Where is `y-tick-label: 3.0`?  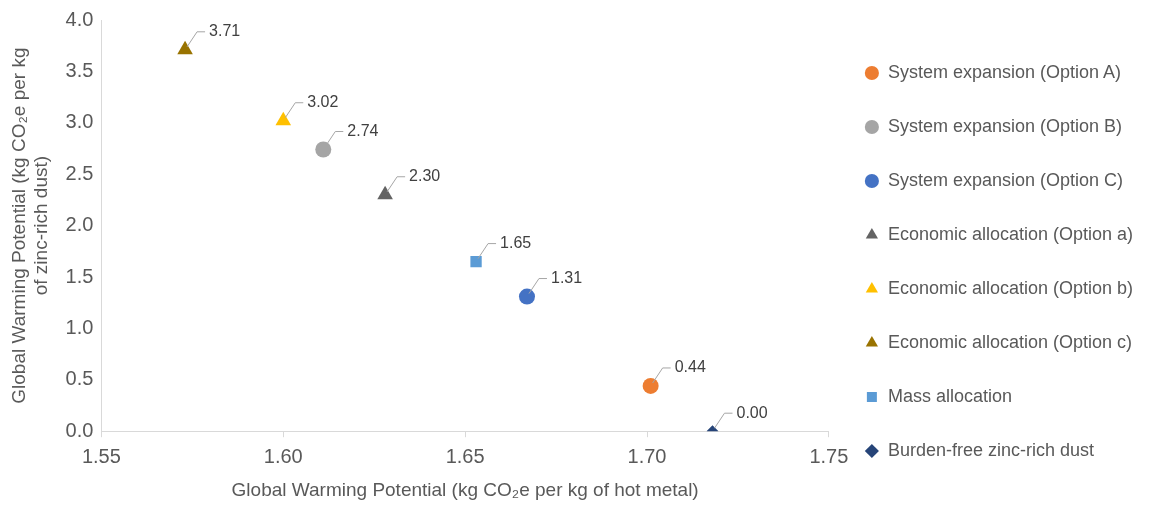 y-tick-label: 3.0 is located at coordinates (79, 121).